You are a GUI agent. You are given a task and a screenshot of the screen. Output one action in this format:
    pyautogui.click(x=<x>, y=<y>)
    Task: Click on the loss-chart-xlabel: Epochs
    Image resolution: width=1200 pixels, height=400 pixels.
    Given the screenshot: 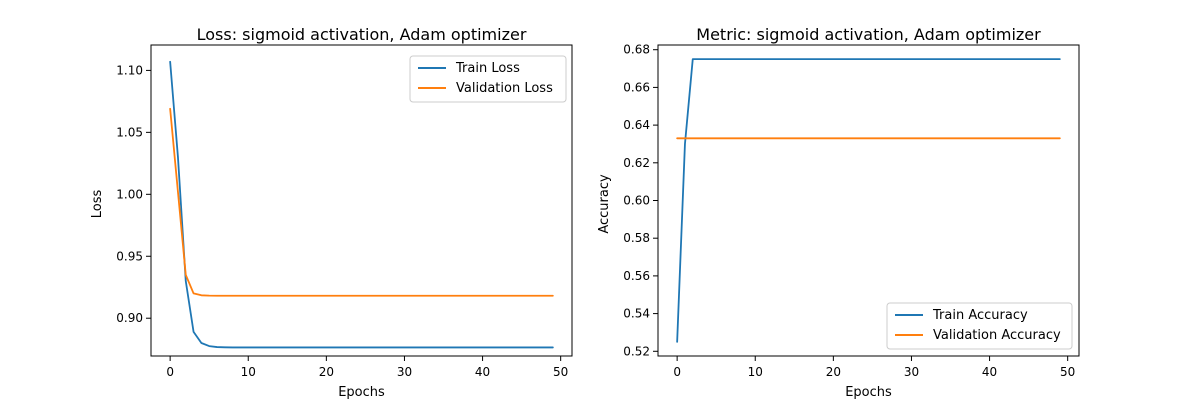 What is the action you would take?
    pyautogui.click(x=361, y=392)
    